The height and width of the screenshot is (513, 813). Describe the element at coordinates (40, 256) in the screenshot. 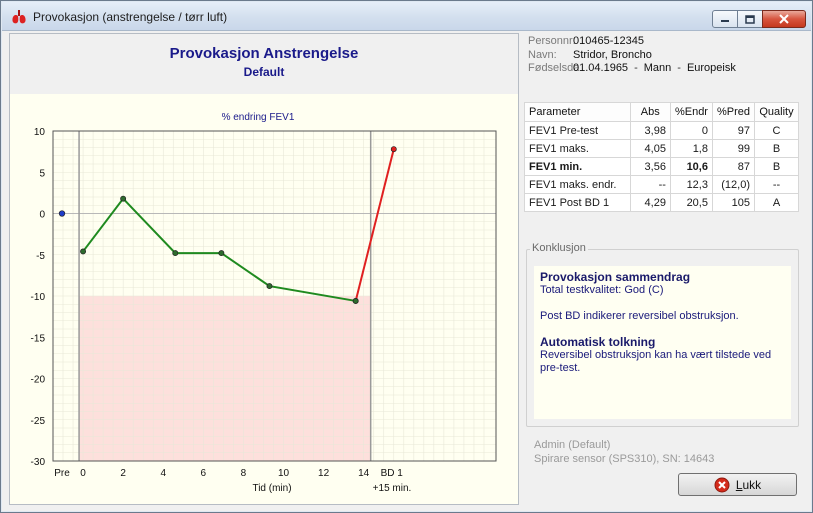

I see `y-tick-label: -5` at that location.